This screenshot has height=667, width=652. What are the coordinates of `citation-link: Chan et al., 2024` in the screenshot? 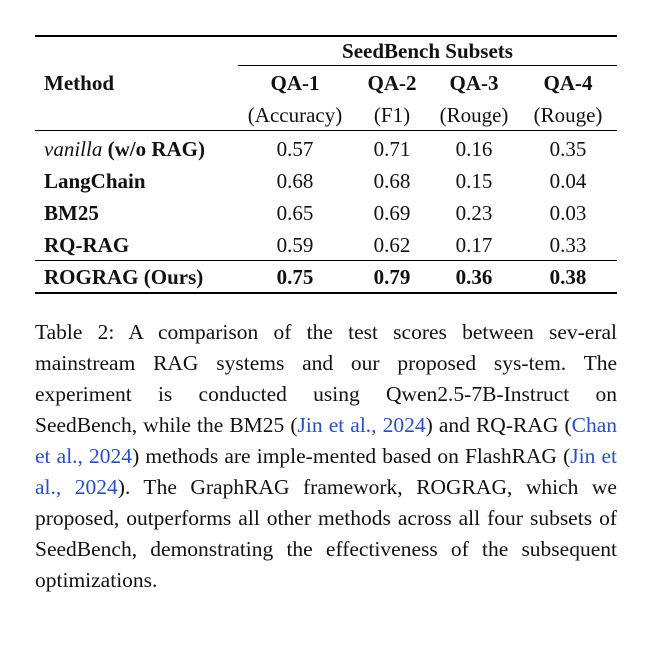 It's located at (326, 440).